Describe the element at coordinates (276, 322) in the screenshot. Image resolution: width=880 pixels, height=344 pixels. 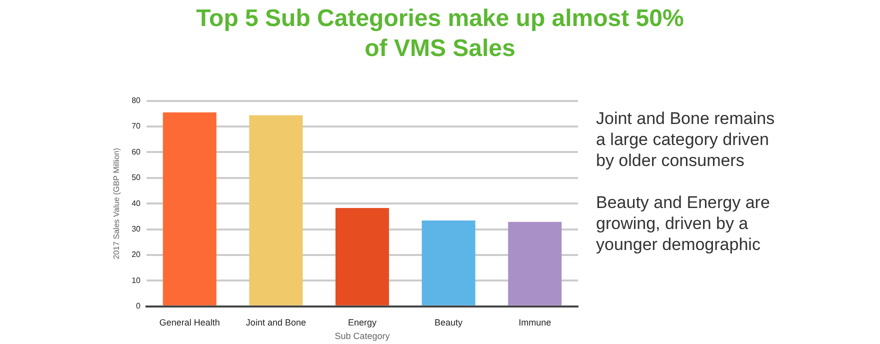
I see `x-tick-label: Joint and Bone` at that location.